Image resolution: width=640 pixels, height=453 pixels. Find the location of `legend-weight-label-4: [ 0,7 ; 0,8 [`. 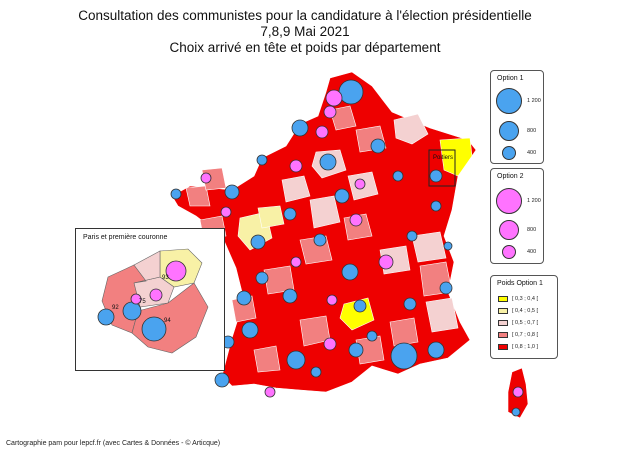

legend-weight-label-4: [ 0,7 ; 0,8 [ is located at coordinates (525, 335).